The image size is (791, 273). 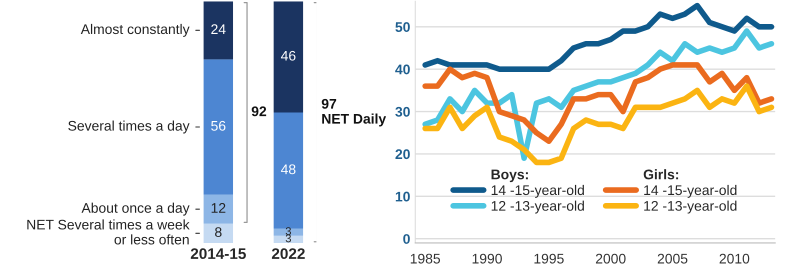 I want to click on x-tick-label: 2005, so click(x=673, y=259).